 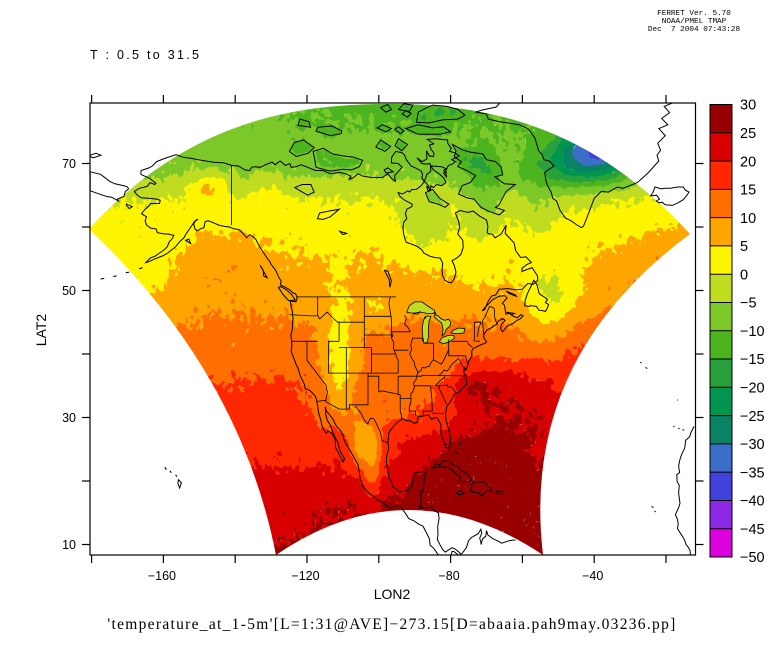 I want to click on svg-text: 20, so click(x=748, y=162).